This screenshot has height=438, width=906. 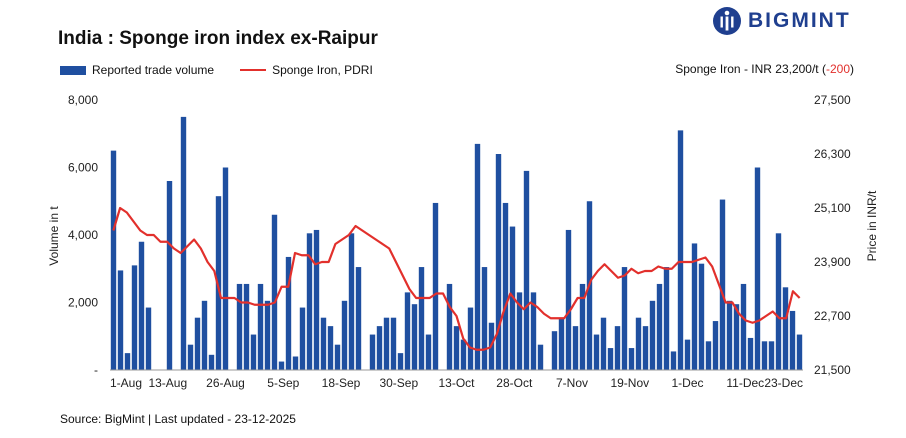 What do you see at coordinates (83, 100) in the screenshot?
I see `y-left-tick-label: 8,000` at bounding box center [83, 100].